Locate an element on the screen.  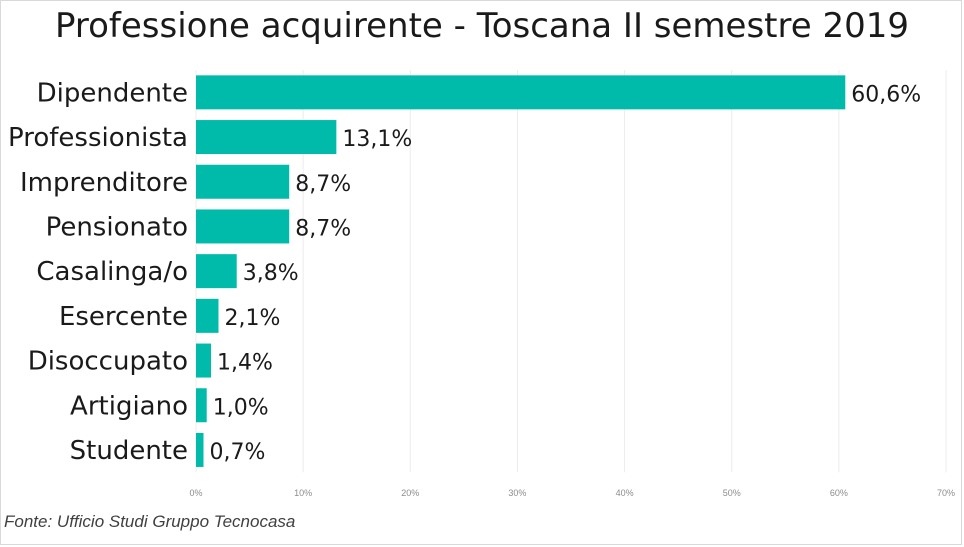
category-label: Esercente is located at coordinates (123, 317).